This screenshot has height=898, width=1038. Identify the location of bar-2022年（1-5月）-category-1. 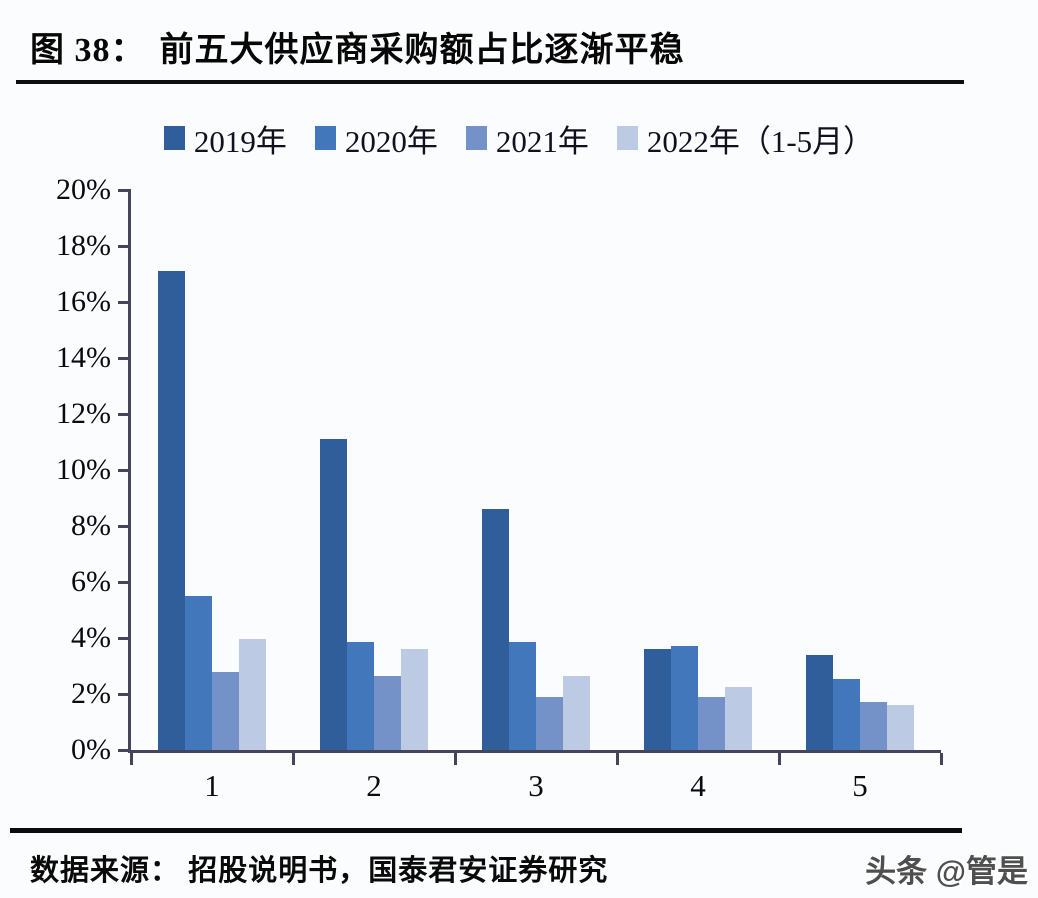
(252, 694).